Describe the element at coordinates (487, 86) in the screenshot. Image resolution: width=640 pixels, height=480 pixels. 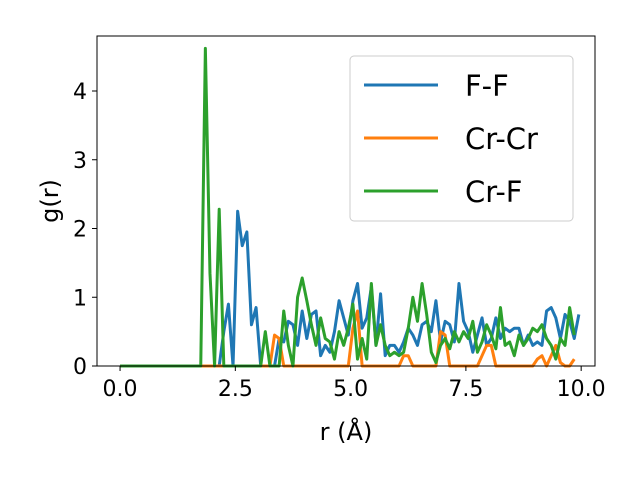
I see `legend-label-f-f: F-F` at that location.